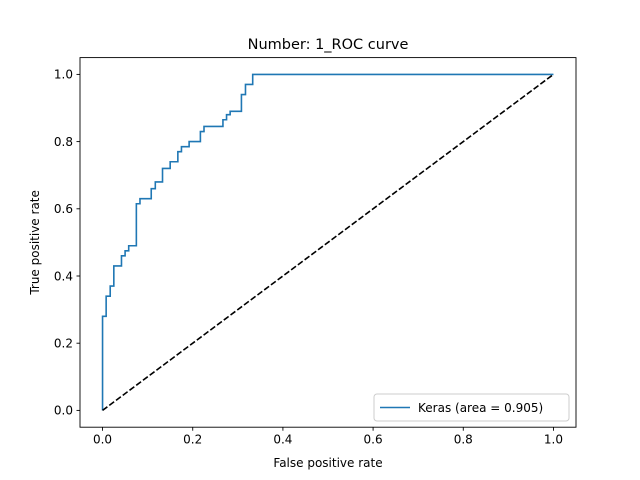 The height and width of the screenshot is (480, 640). I want to click on x-tick-label: 0.0, so click(102, 440).